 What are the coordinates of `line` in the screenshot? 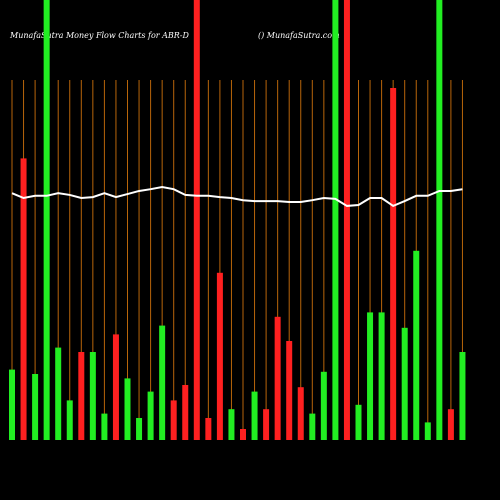 It's located at (237, 196).